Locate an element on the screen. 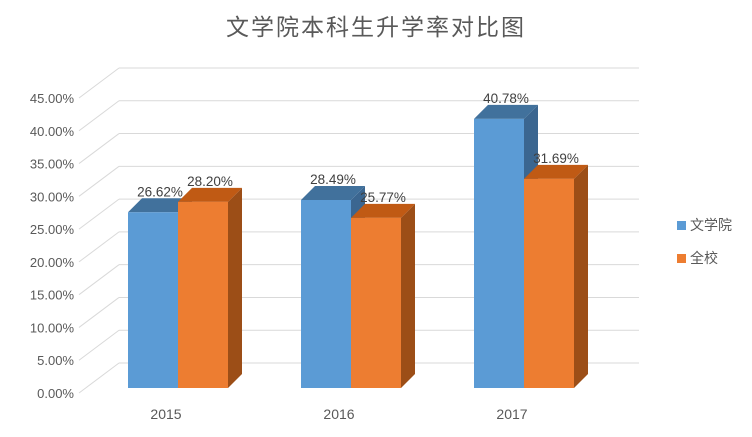 Image resolution: width=752 pixels, height=437 pixels. y-axis-tick-label: 30.00% is located at coordinates (52, 196).